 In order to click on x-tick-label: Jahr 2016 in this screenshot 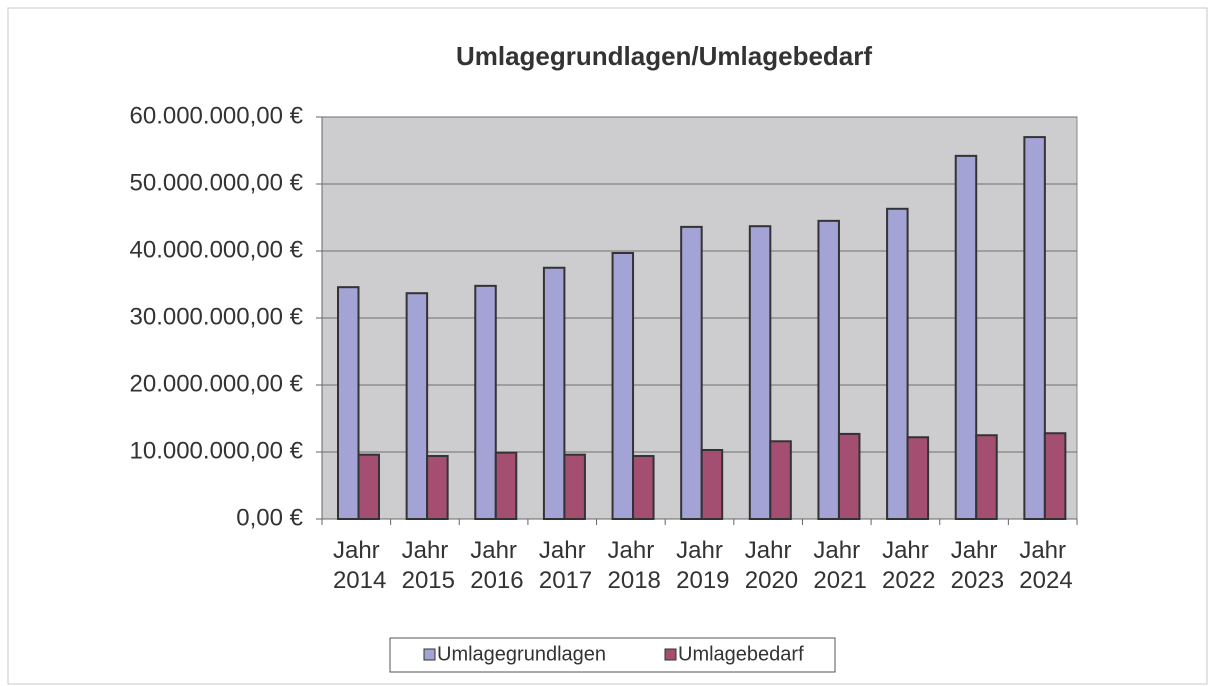, I will do `click(494, 565)`.